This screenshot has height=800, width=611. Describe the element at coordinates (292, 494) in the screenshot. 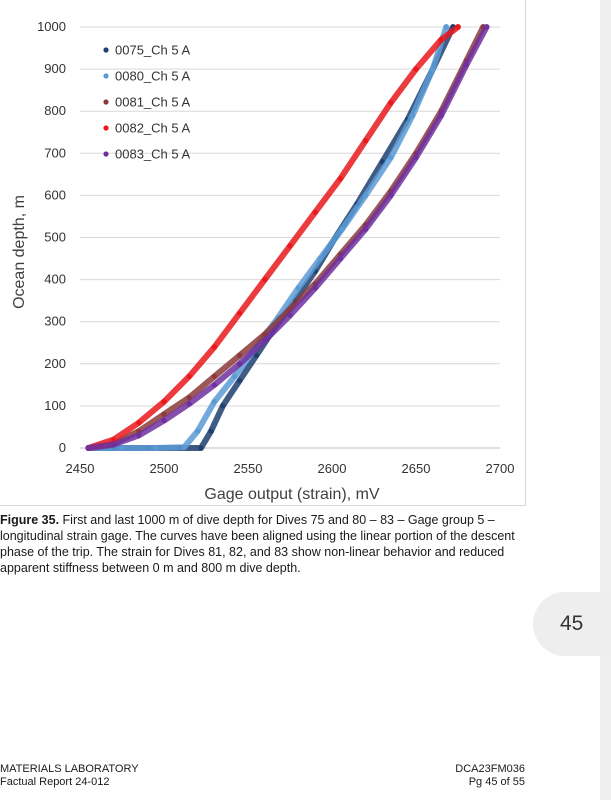

I see `x-axis-title: Gage output (strain), mV` at that location.